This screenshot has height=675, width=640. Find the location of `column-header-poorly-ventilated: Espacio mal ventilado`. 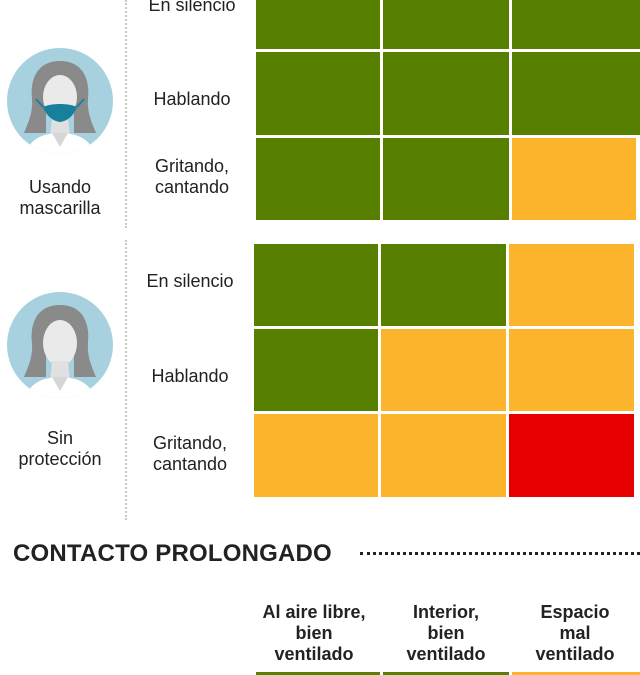

column-header-poorly-ventilated: Espacio mal ventilado is located at coordinates (575, 633).